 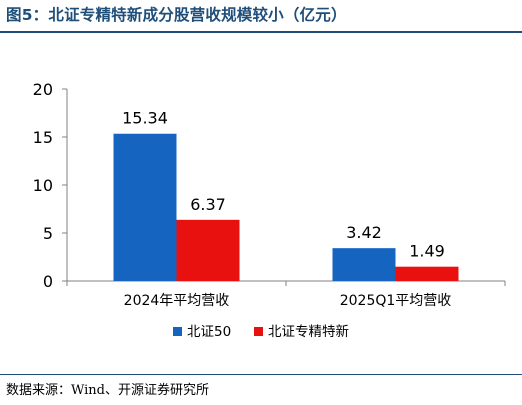 I want to click on footer-divider, so click(x=261, y=374).